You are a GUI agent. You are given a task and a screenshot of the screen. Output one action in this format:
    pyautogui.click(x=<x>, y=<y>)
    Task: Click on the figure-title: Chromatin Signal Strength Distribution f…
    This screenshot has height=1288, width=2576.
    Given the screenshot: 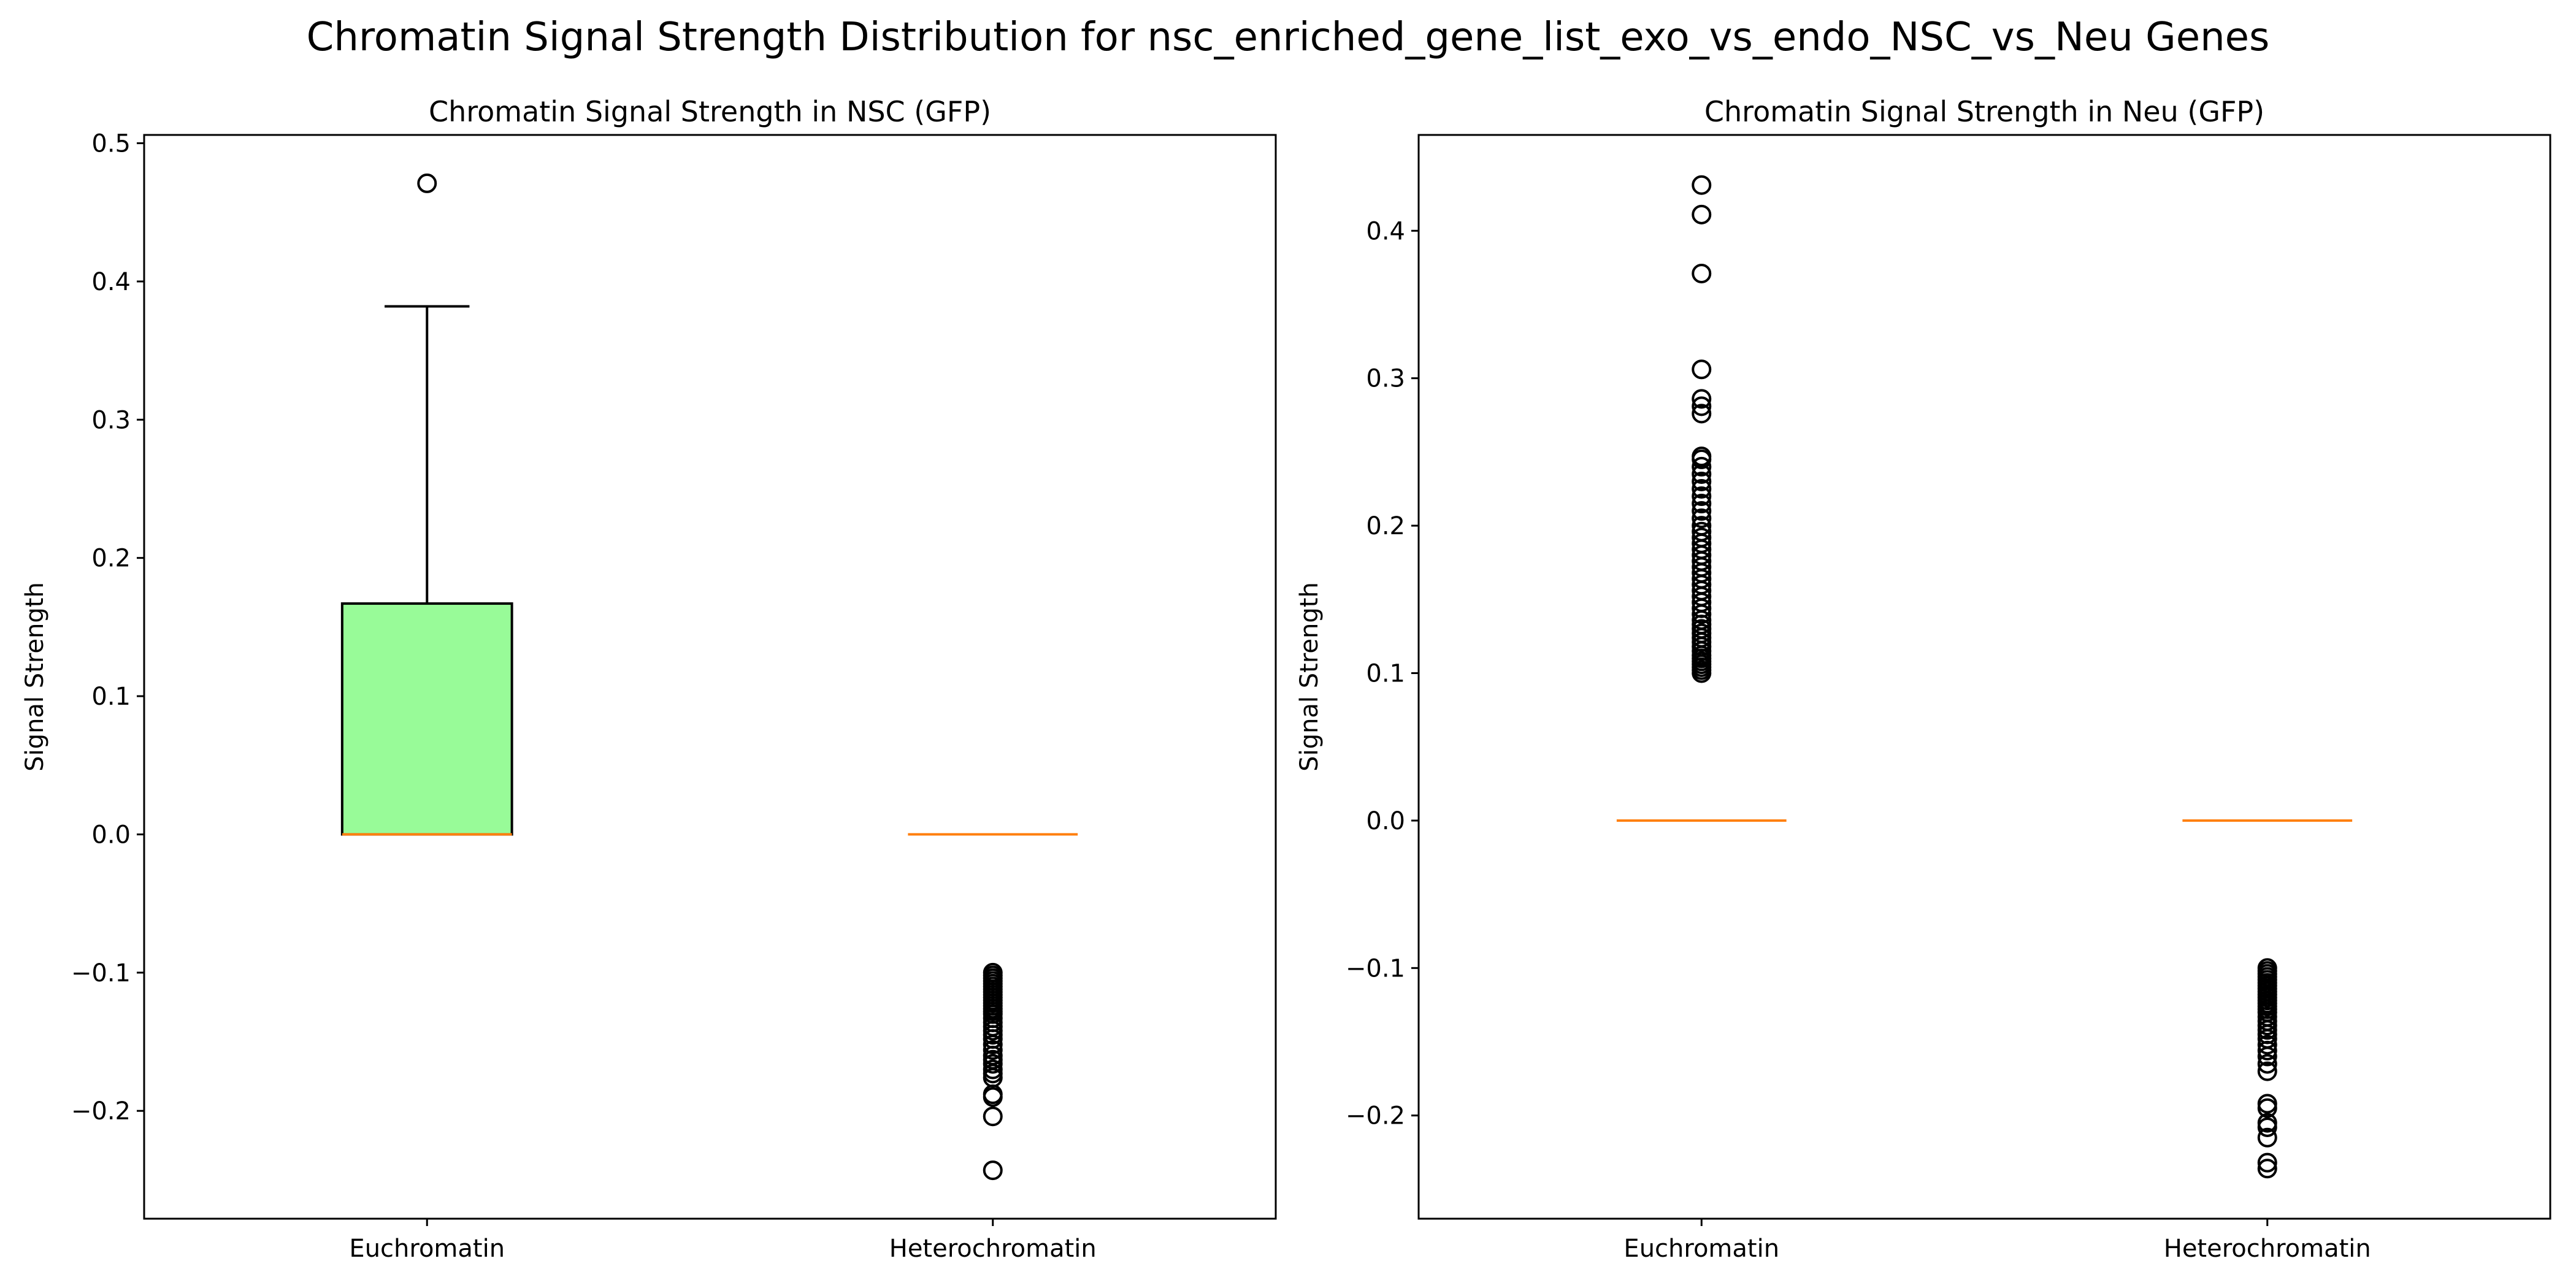 What is the action you would take?
    pyautogui.click(x=1288, y=37)
    